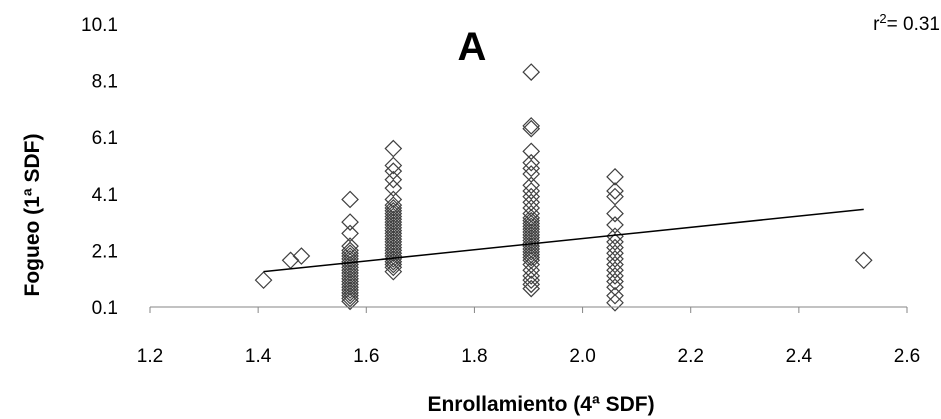 This screenshot has width=941, height=419. I want to click on y-tick-label: 2.1, so click(105, 251).